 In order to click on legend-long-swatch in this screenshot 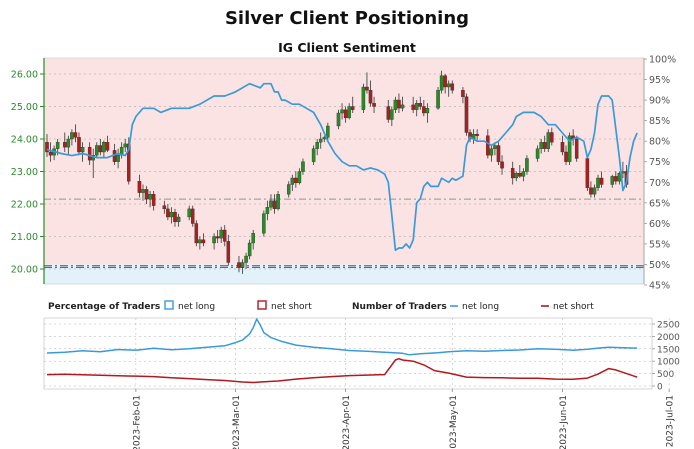, I will do `click(169, 305)`.